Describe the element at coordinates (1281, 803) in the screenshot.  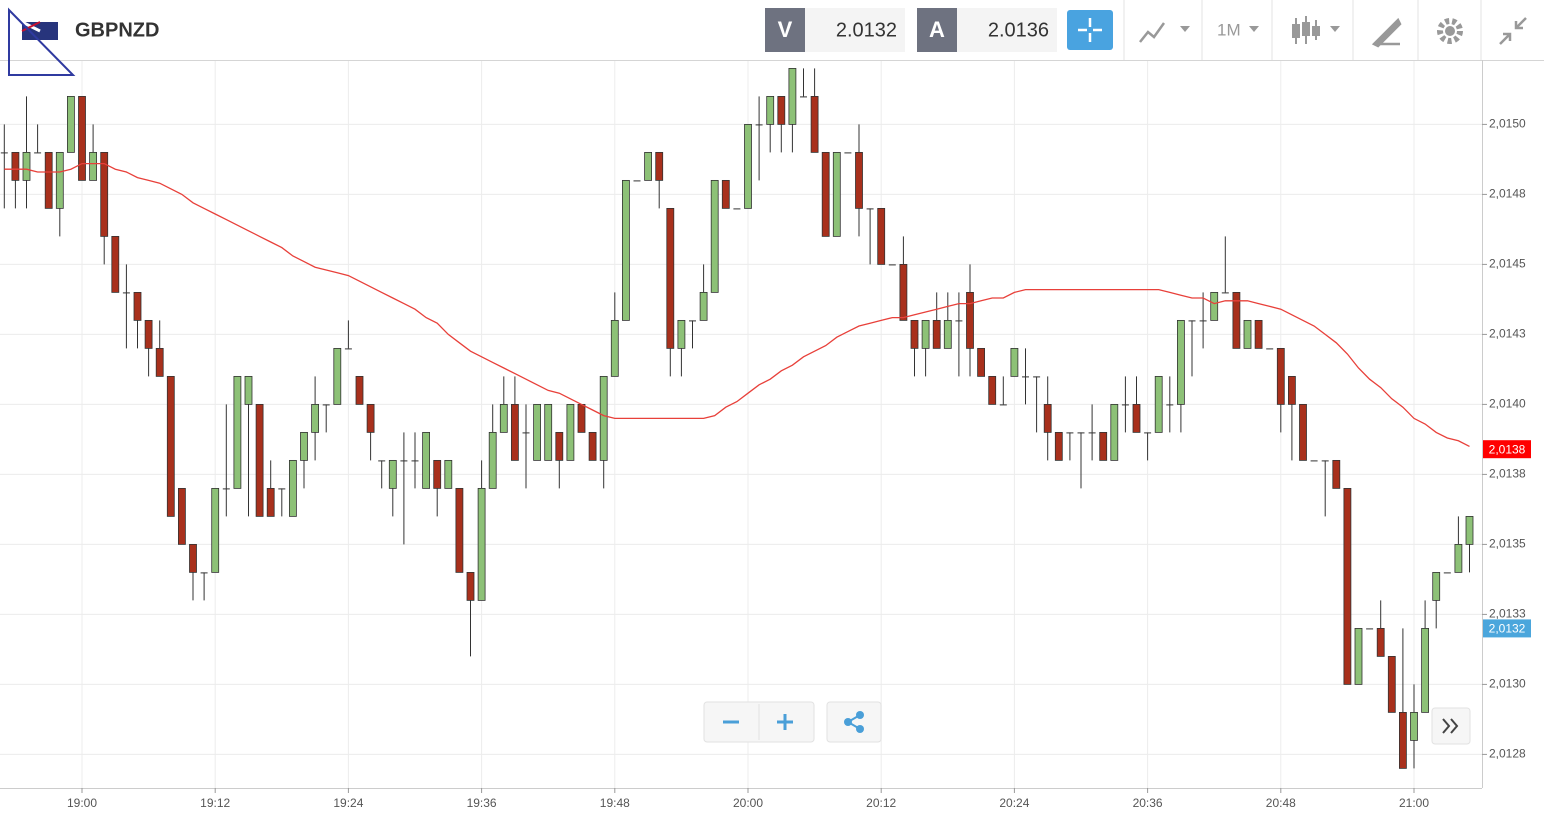
I see `x-tick-label: 20:48` at that location.